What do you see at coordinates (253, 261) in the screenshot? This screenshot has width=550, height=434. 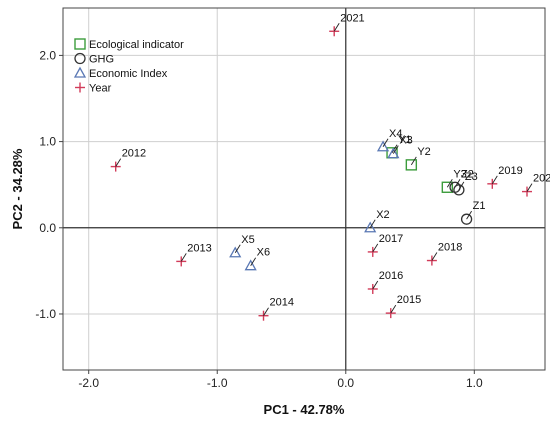 I see `leader-line-x6` at bounding box center [253, 261].